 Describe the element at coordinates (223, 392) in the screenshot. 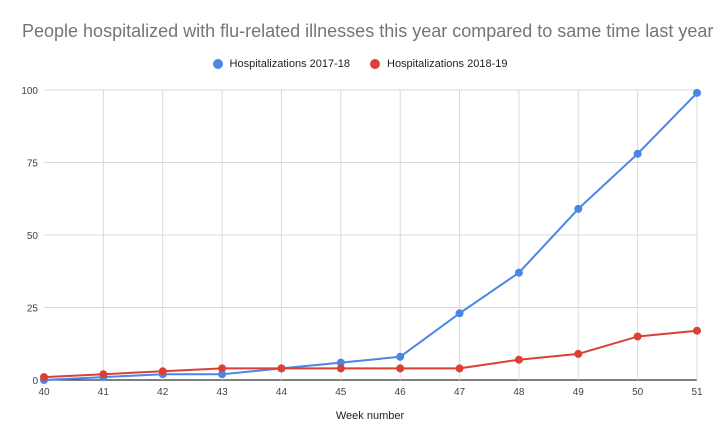

I see `x-tick-label: 43` at that location.